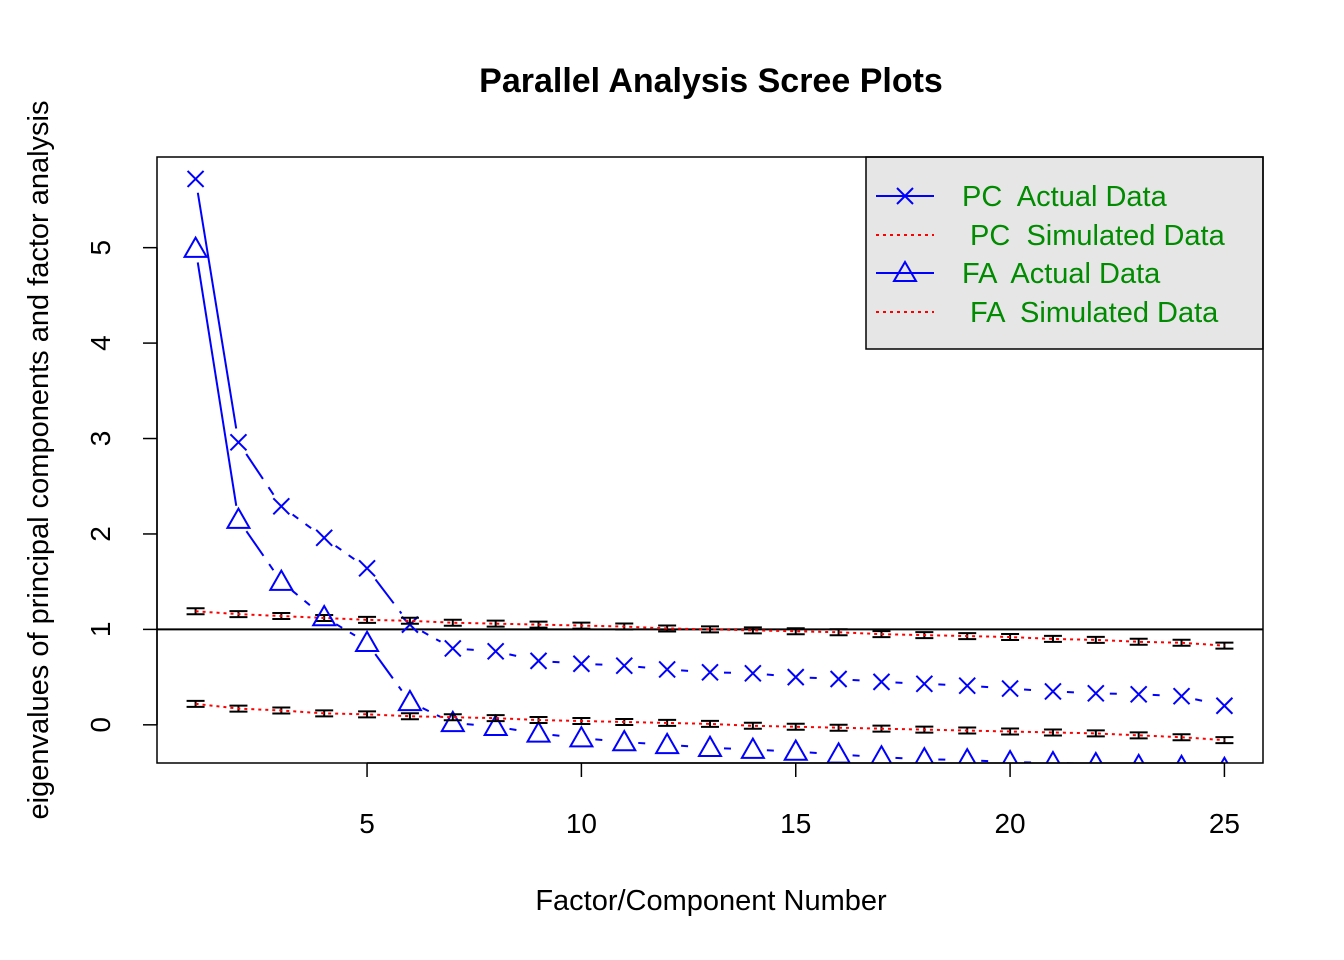 The width and height of the screenshot is (1344, 960). I want to click on y-tick-label: 0, so click(100, 725).